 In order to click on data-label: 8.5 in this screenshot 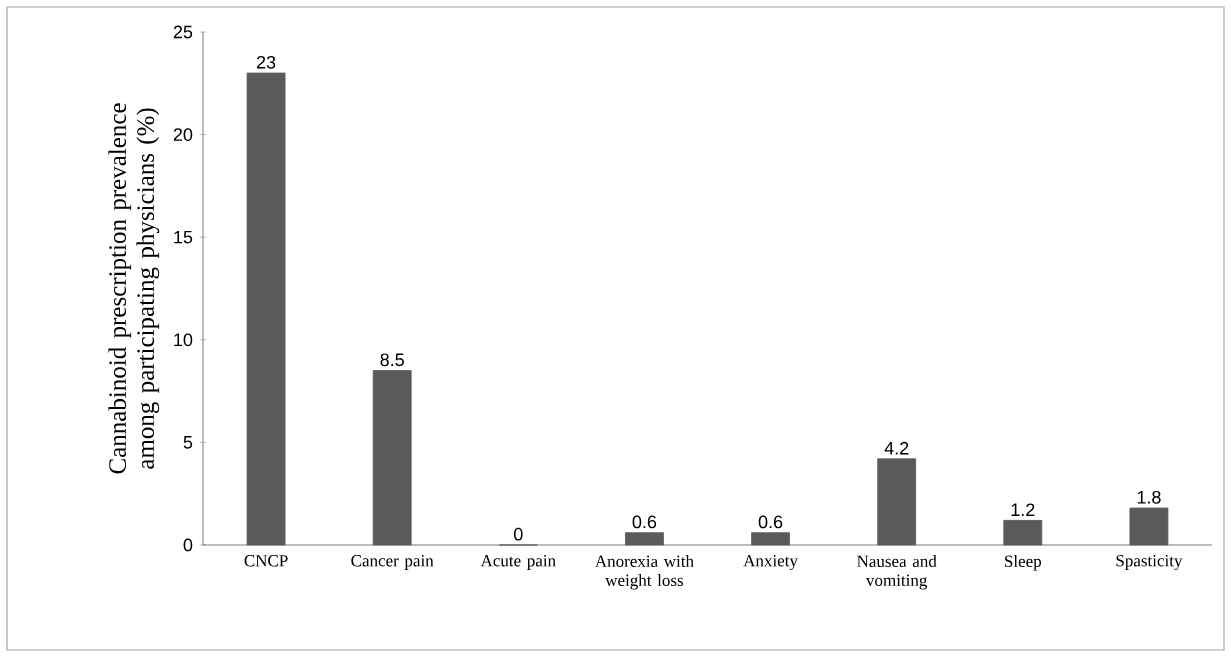, I will do `click(392, 360)`.